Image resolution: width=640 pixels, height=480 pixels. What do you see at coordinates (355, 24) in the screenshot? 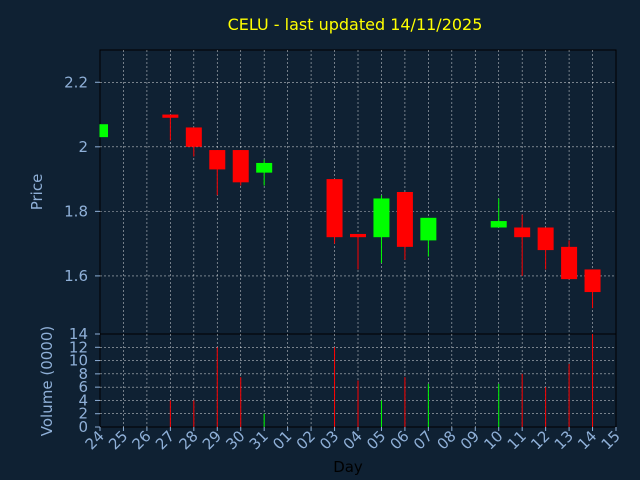
I see `chart-title: CELU - last updated 14/11/2025` at bounding box center [355, 24].